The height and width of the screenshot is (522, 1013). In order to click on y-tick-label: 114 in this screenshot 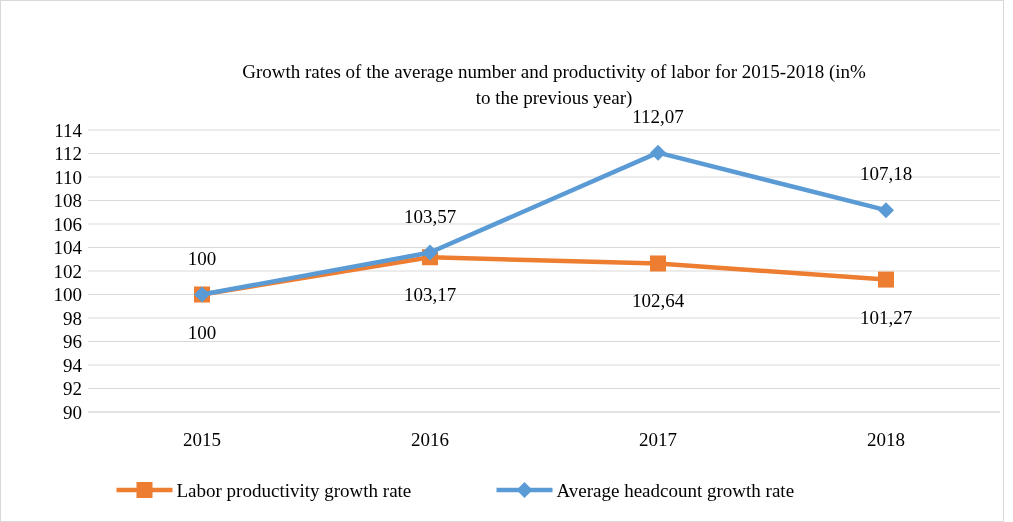, I will do `click(68, 130)`.